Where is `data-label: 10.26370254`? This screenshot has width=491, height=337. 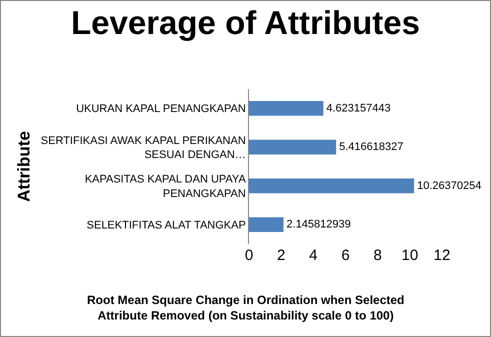 data-label: 10.26370254 is located at coordinates (449, 186).